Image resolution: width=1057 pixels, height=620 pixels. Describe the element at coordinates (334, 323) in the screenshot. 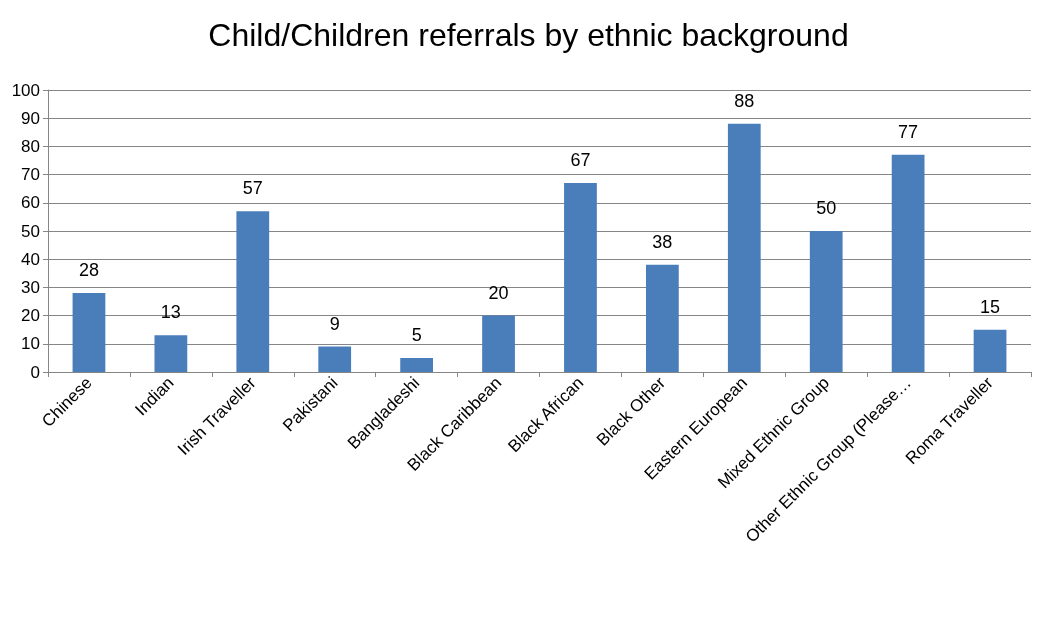

I see `data-label: 9` at that location.